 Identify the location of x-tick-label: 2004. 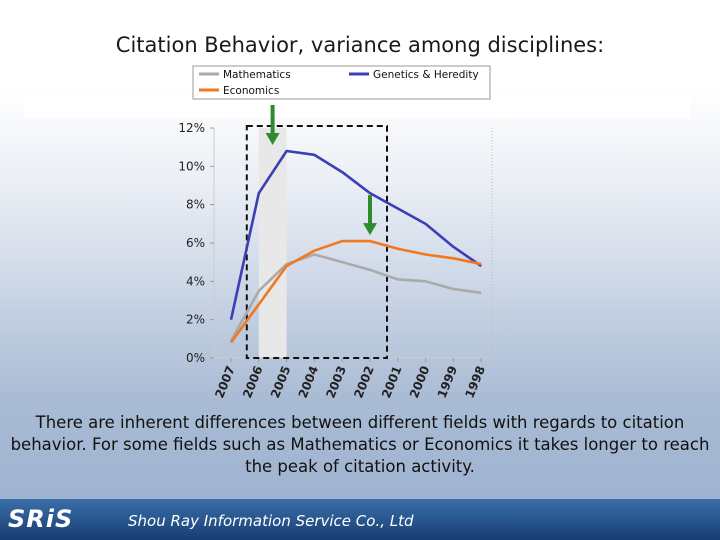
(308, 382).